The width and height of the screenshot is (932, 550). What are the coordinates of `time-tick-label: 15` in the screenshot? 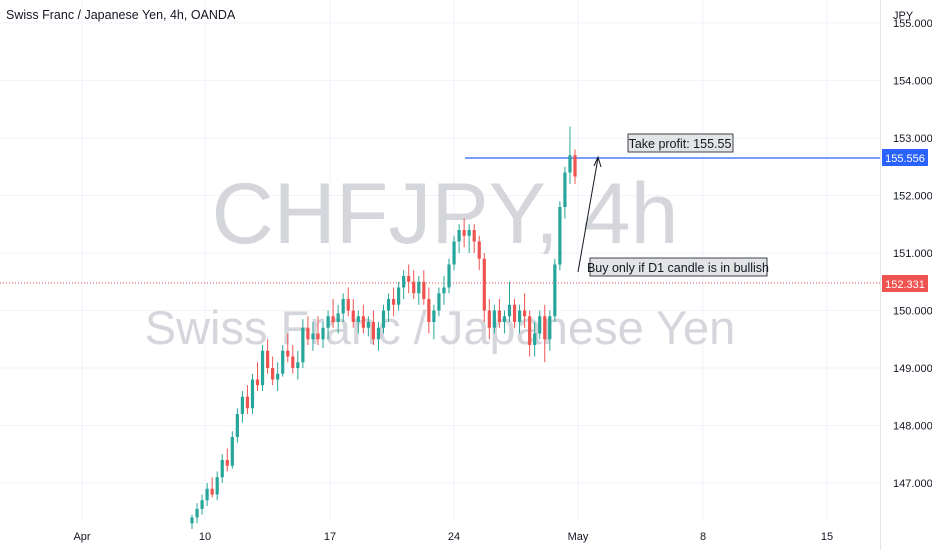 It's located at (827, 537).